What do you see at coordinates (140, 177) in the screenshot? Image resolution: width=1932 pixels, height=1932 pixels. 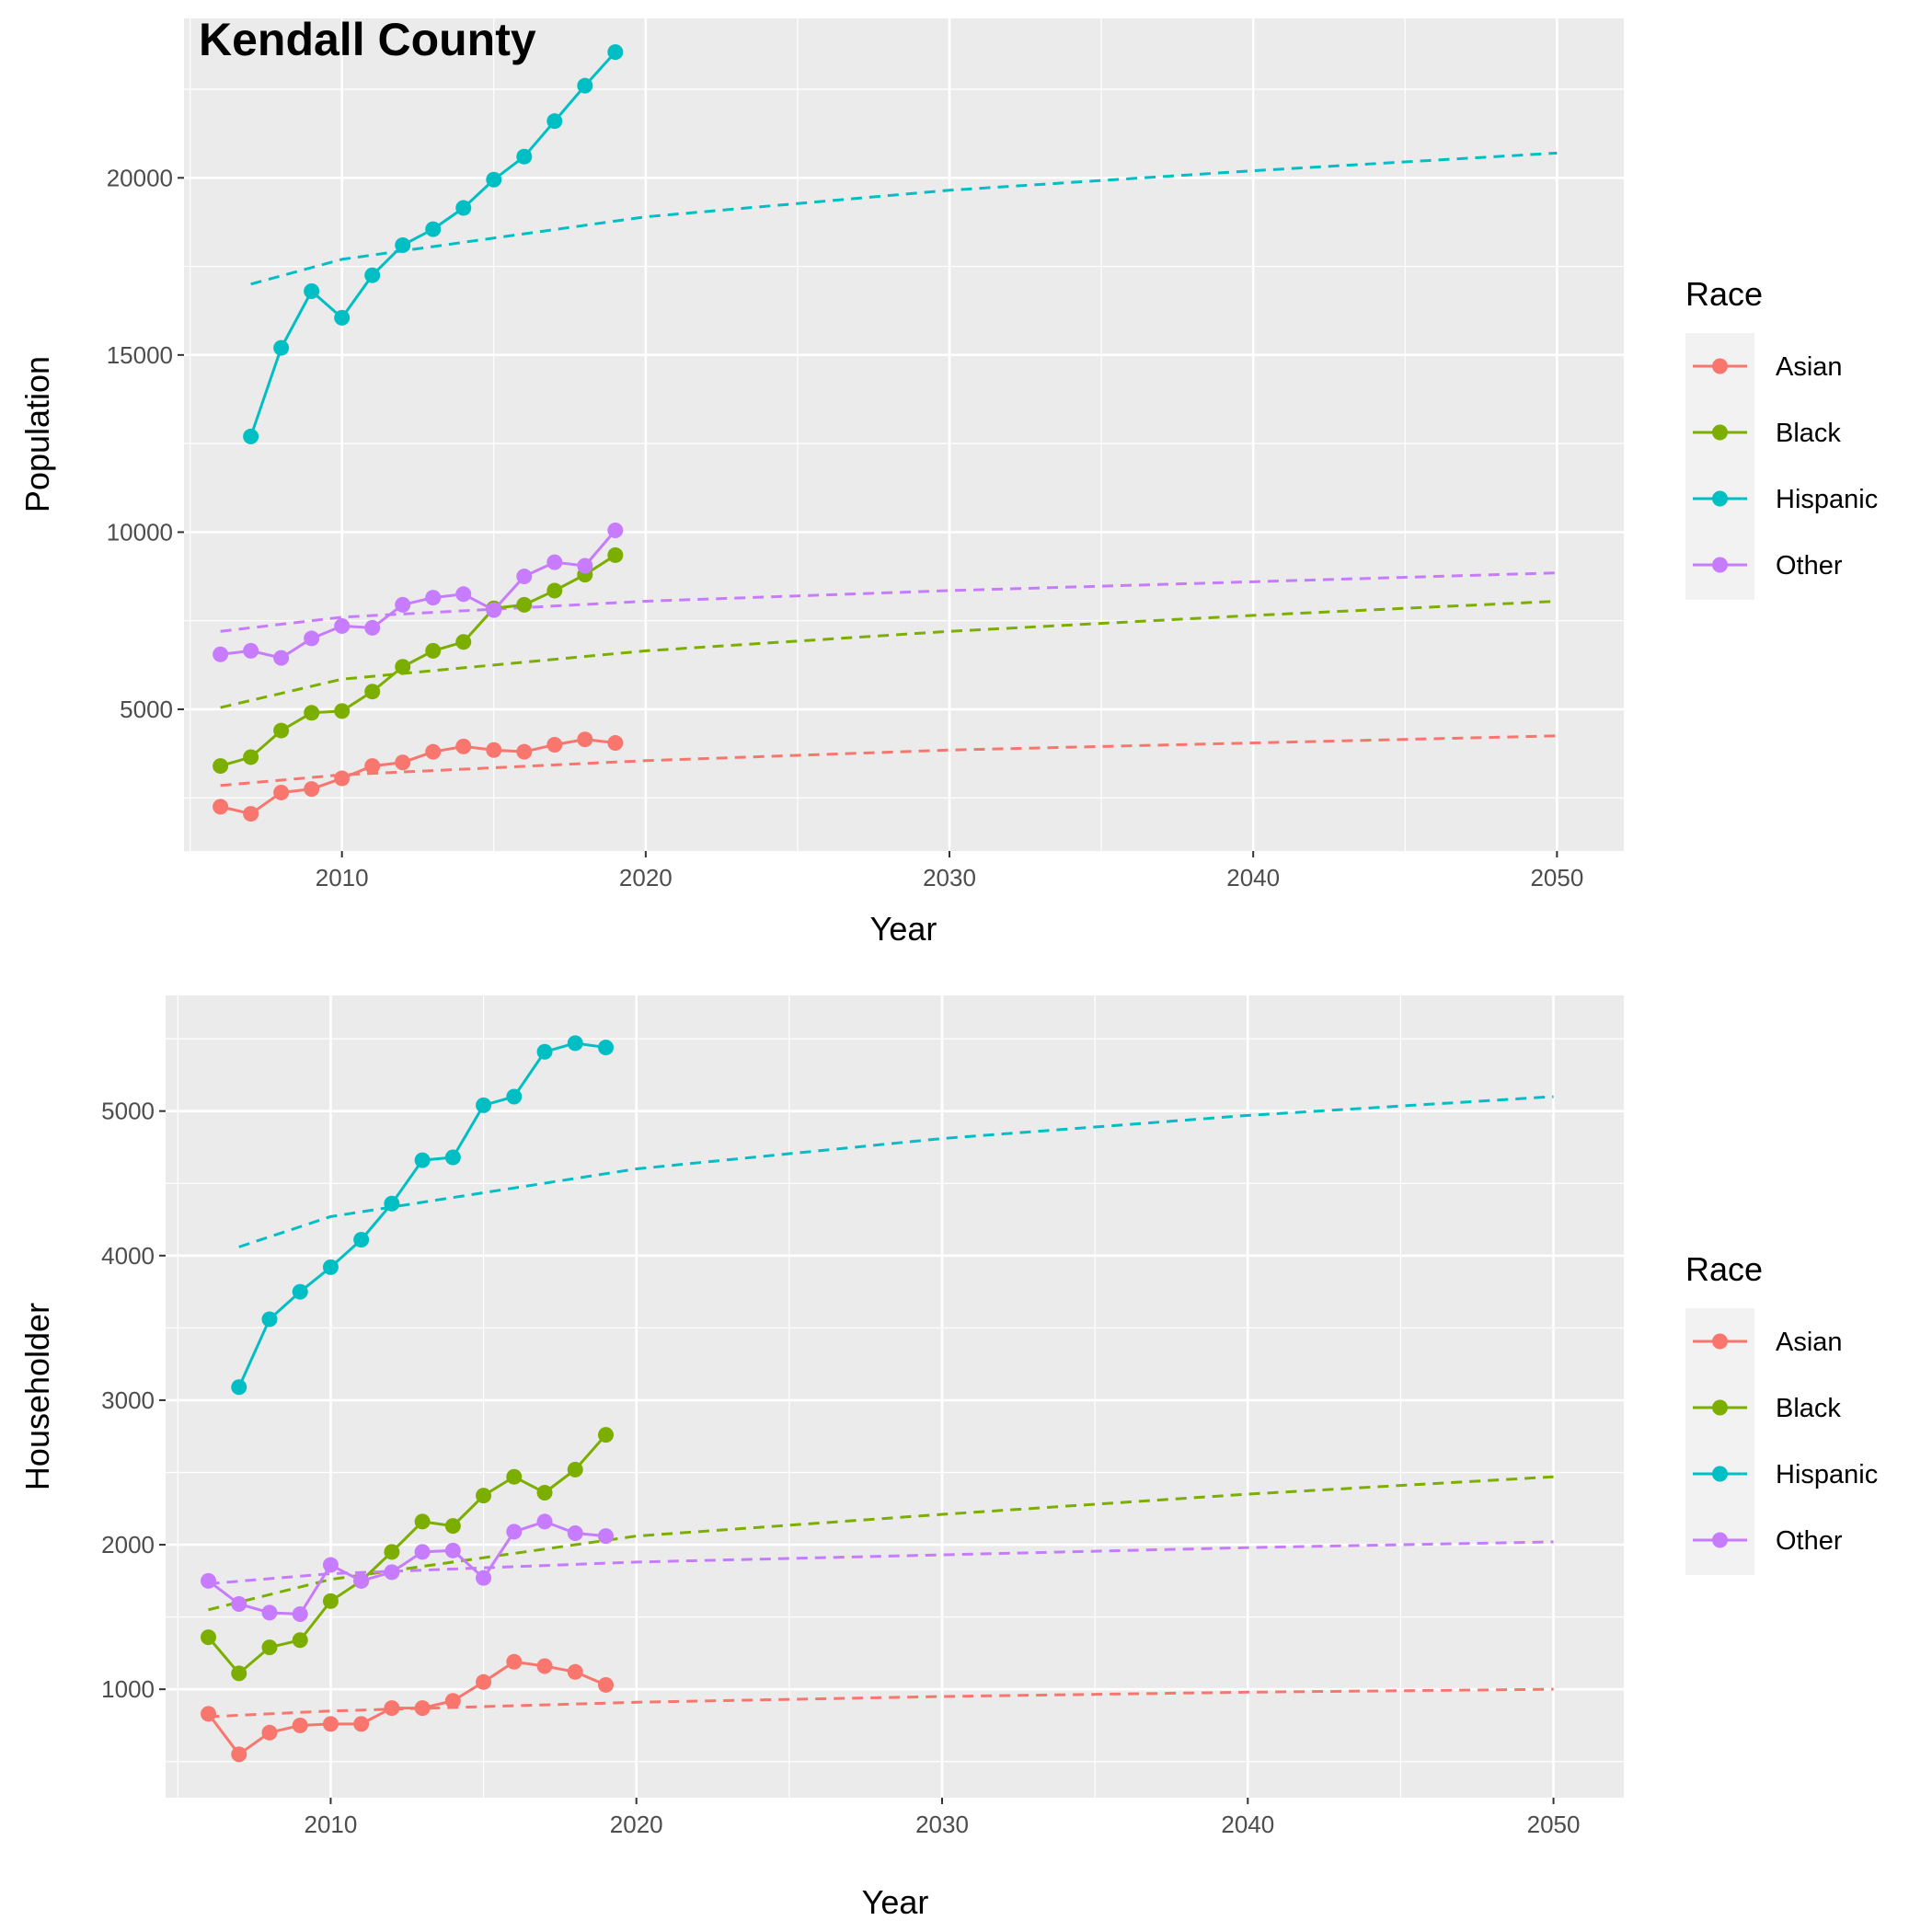 I see `population-y-tick-label: 20000` at bounding box center [140, 177].